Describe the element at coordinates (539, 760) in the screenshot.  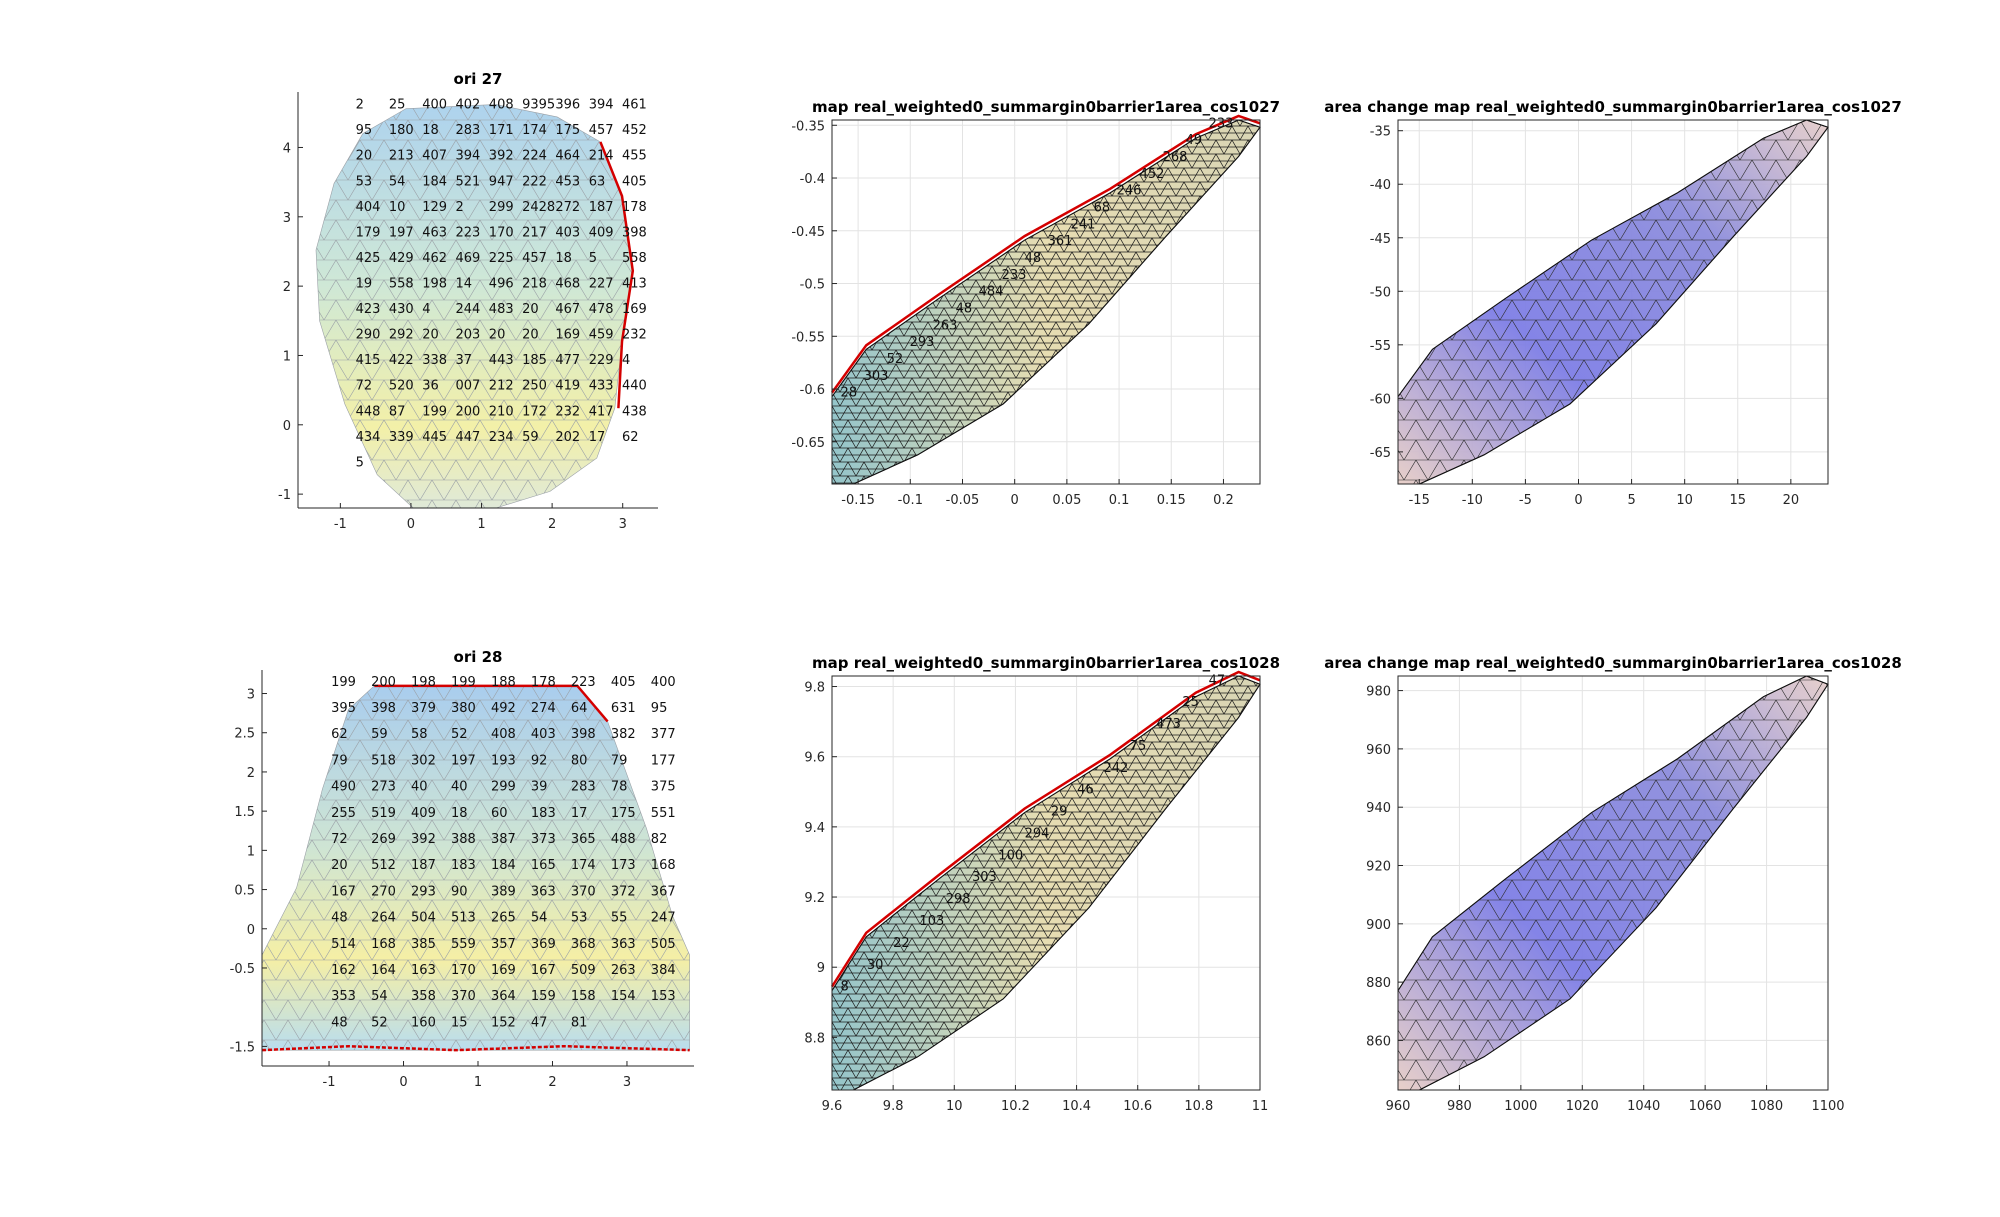
I see `vertex-label: 92` at that location.